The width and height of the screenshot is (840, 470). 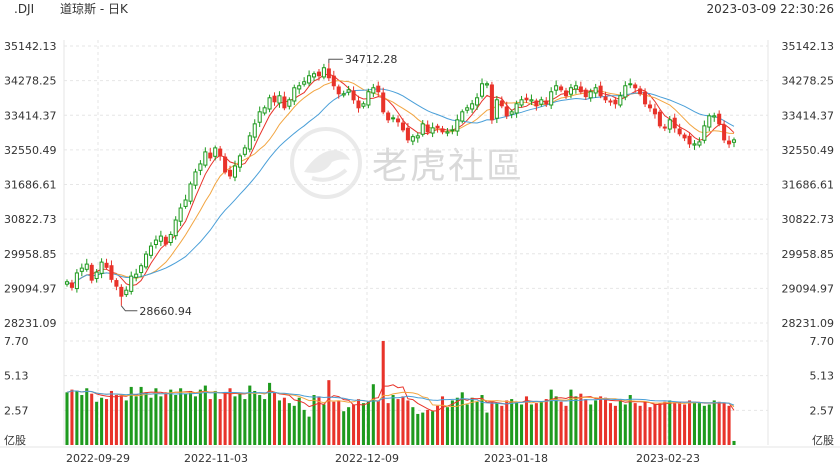 I want to click on price-axis-label-left: 33414.37, so click(x=30, y=115).